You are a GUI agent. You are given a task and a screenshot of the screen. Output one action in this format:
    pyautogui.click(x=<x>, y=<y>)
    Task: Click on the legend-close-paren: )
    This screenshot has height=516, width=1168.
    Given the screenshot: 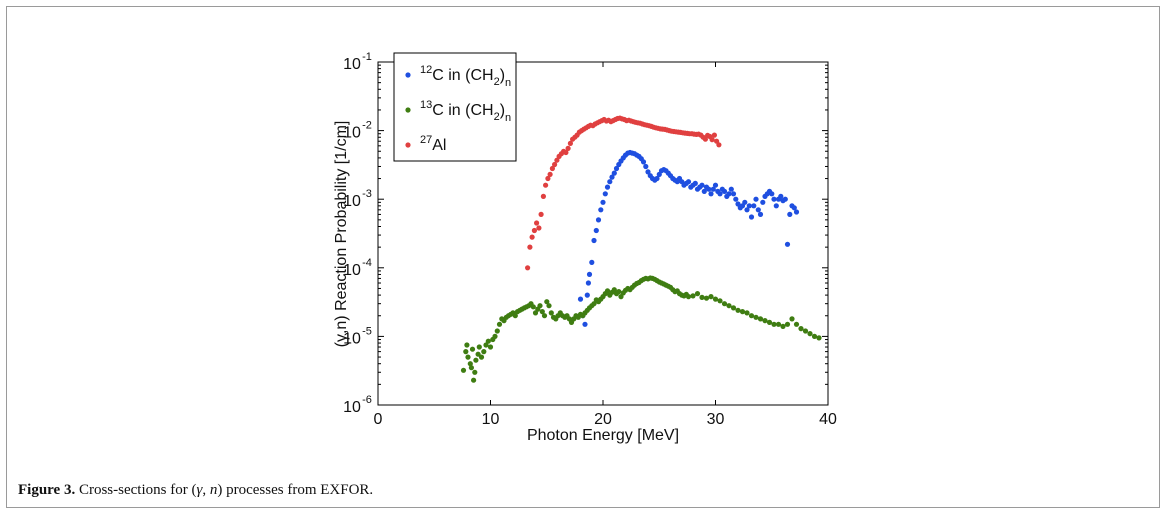 What is the action you would take?
    pyautogui.click(x=502, y=110)
    